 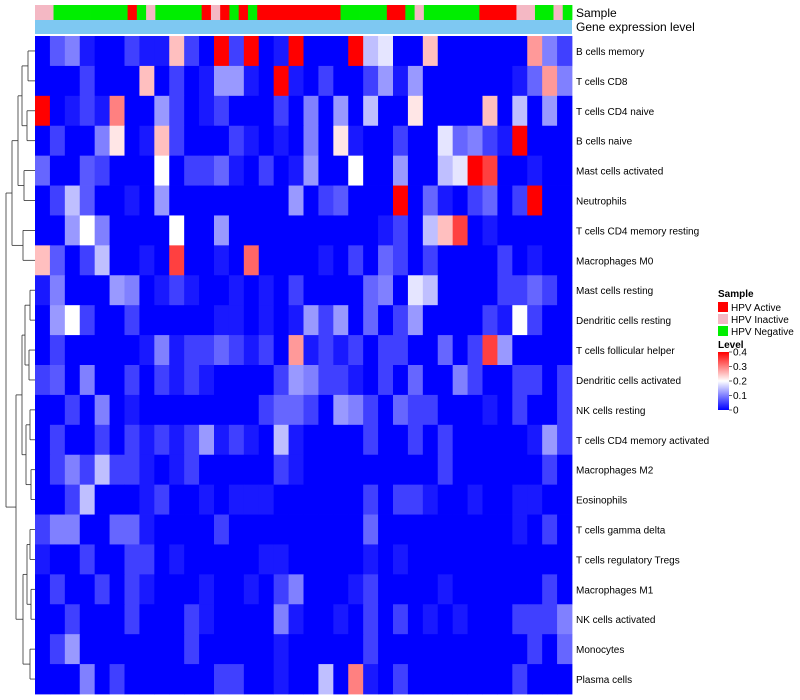 I want to click on legend-level-title: Level, so click(x=731, y=345).